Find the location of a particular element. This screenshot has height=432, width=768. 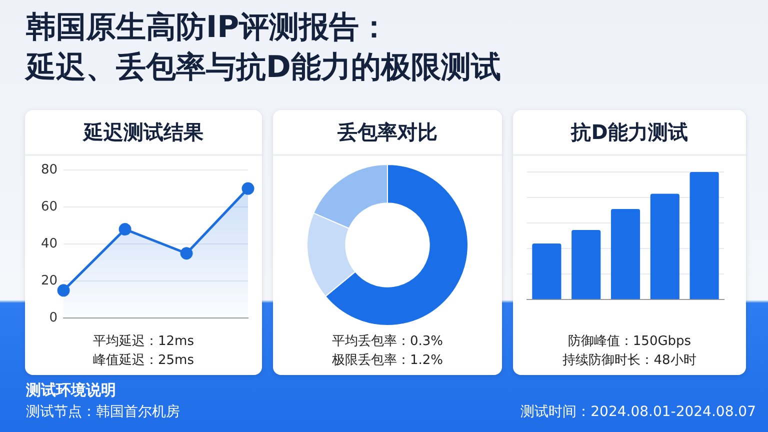

text: 测试时间：2024.08.01-2024.08.07 is located at coordinates (638, 412).